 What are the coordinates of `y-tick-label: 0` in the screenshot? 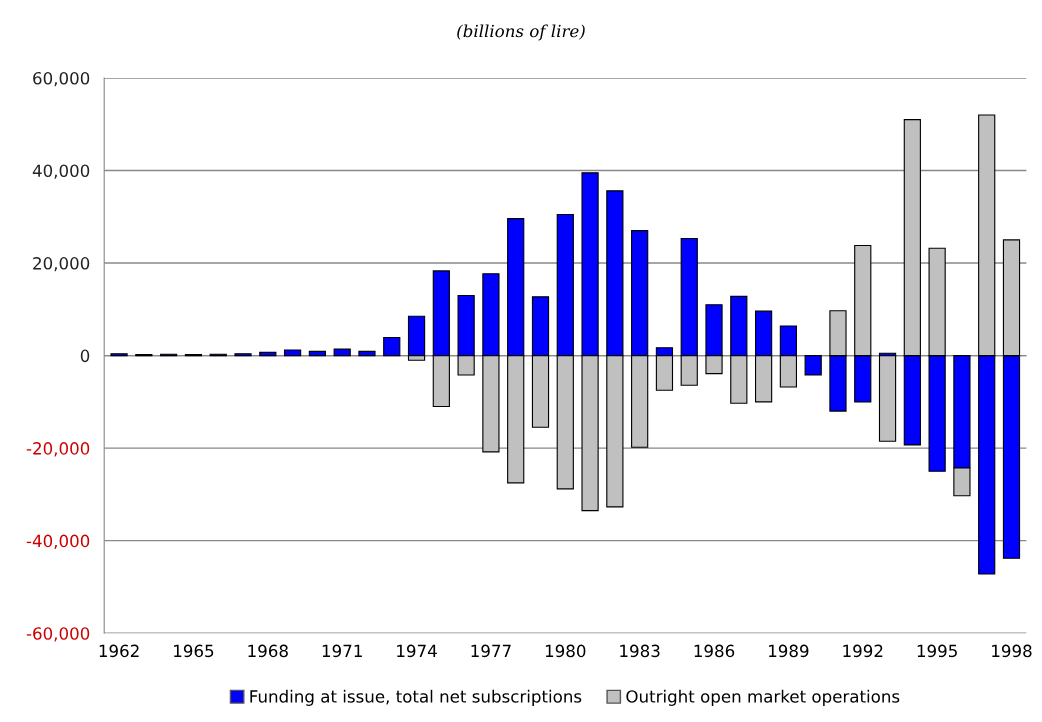 It's located at (85, 356).